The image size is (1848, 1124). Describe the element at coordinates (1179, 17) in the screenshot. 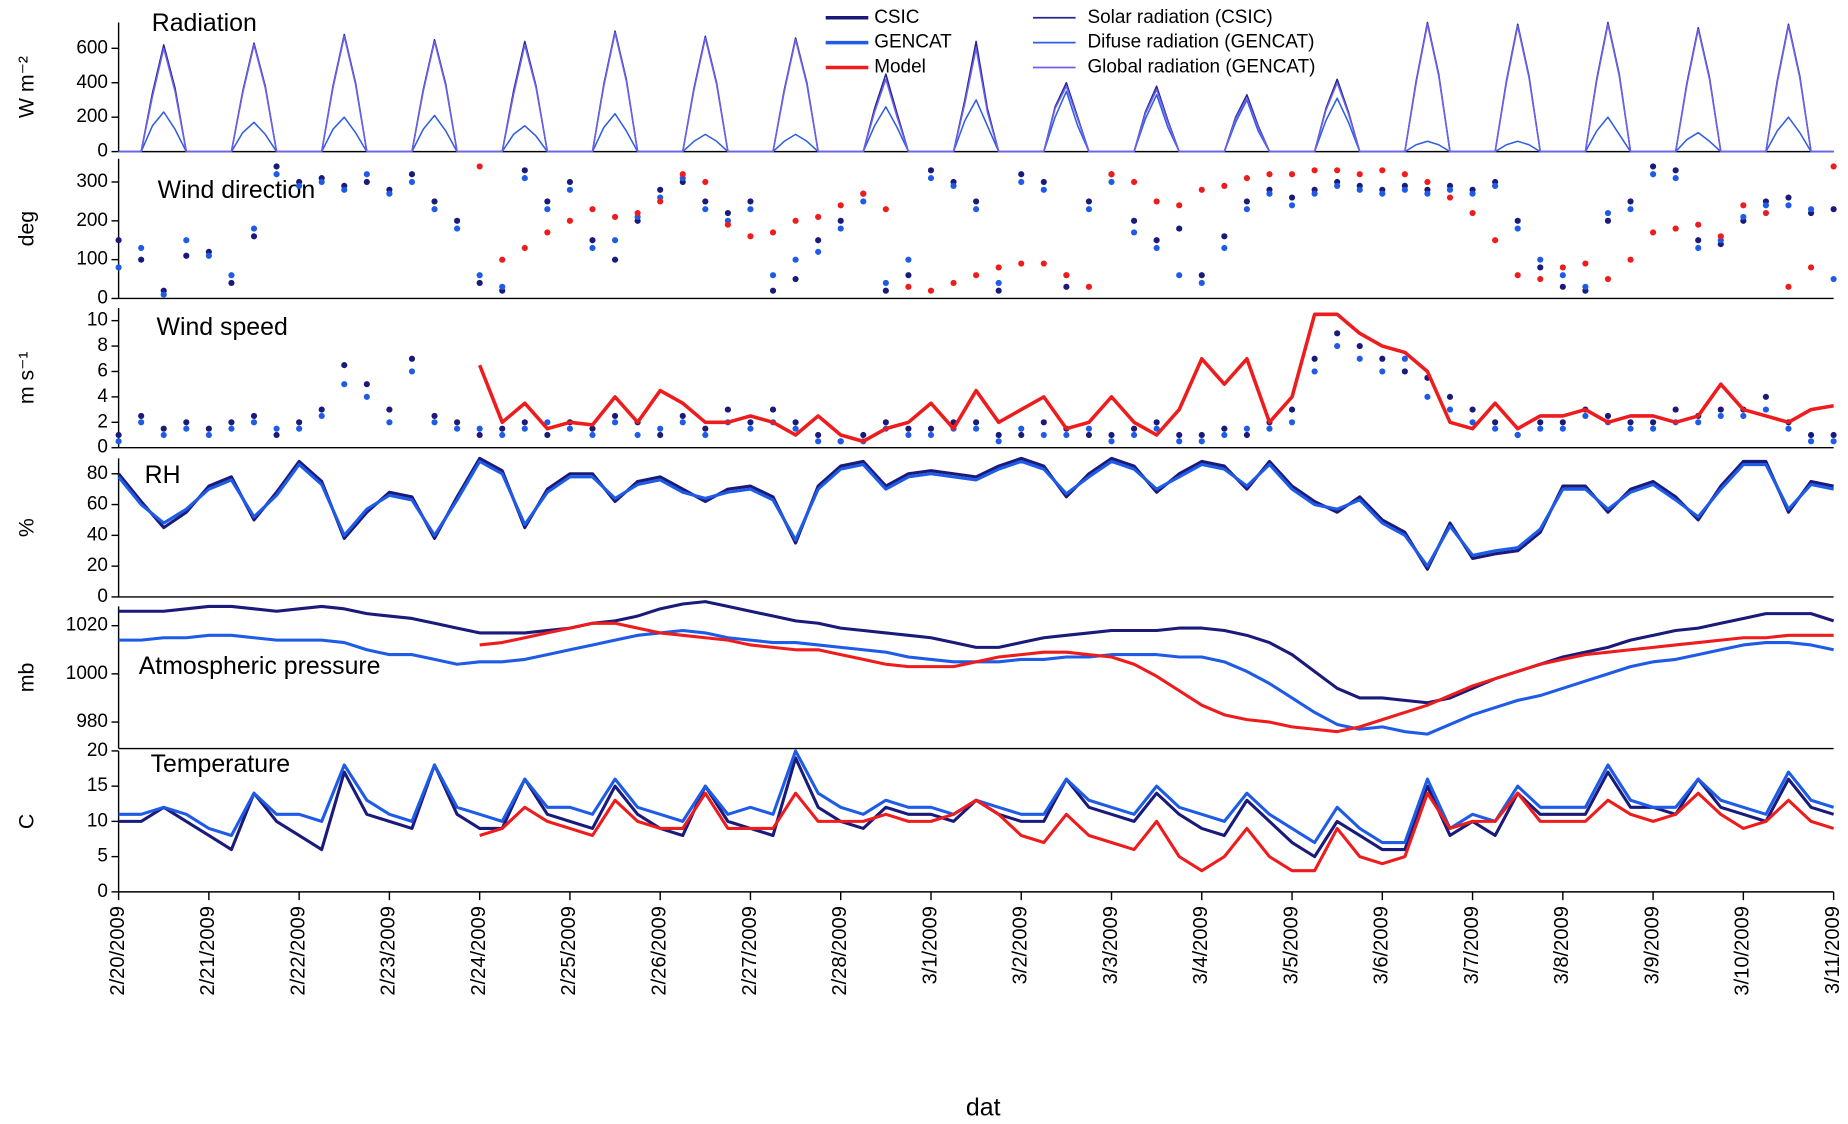

I see `legend-label: Solar radiation (CSIC)` at that location.